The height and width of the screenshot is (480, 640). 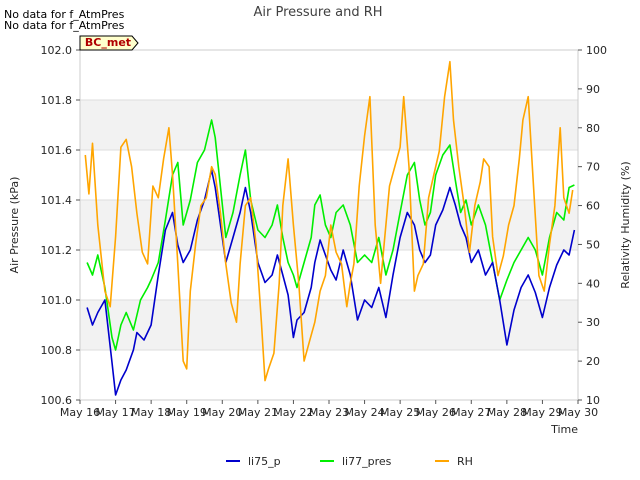 What do you see at coordinates (329, 412) in the screenshot?
I see `x-tick-label: May 23` at bounding box center [329, 412].